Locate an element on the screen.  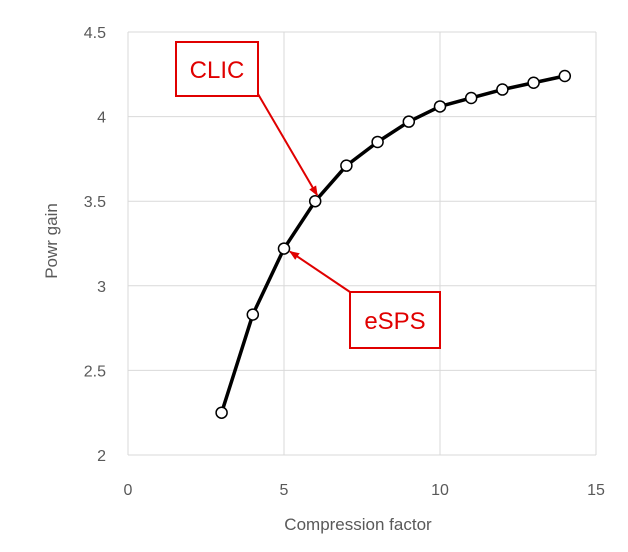
x-tick-label: 15 is located at coordinates (596, 490).